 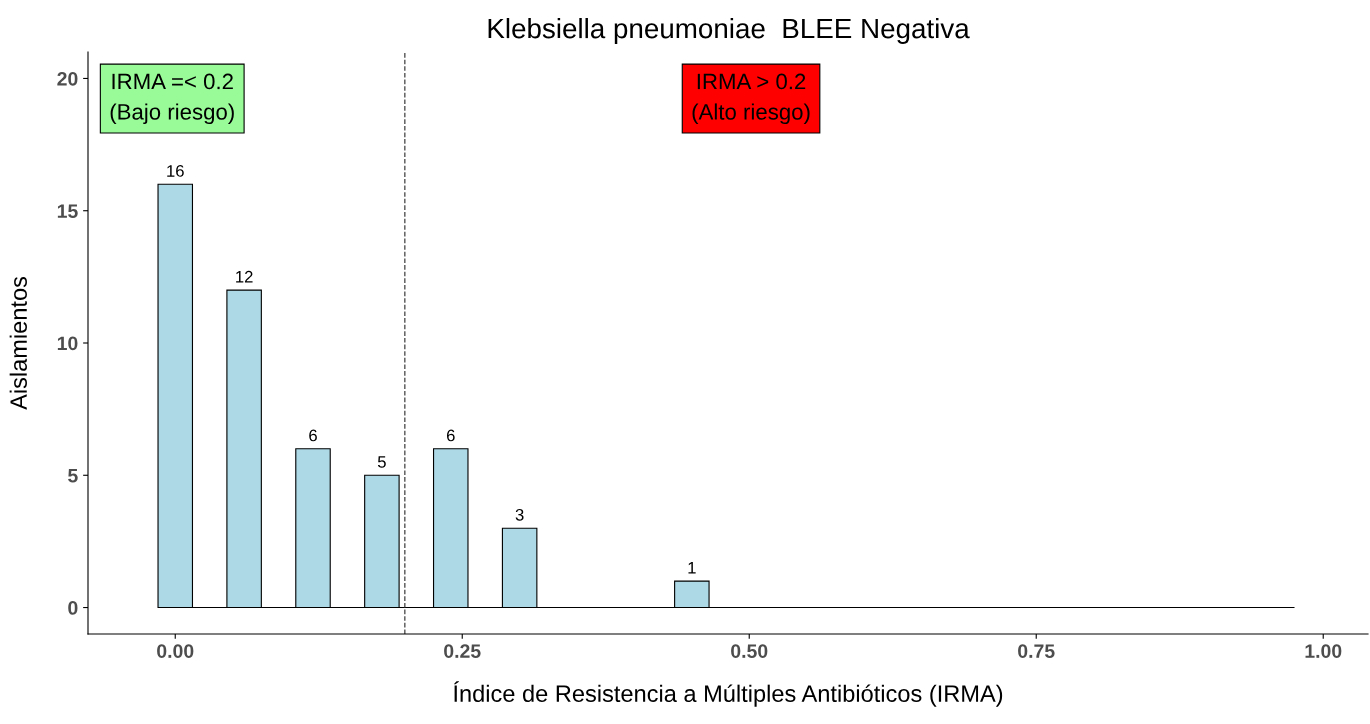 I want to click on x-axis-title: Índice de Resistencia a Múltiples Antibióticos (IRMA), so click(x=728, y=694).